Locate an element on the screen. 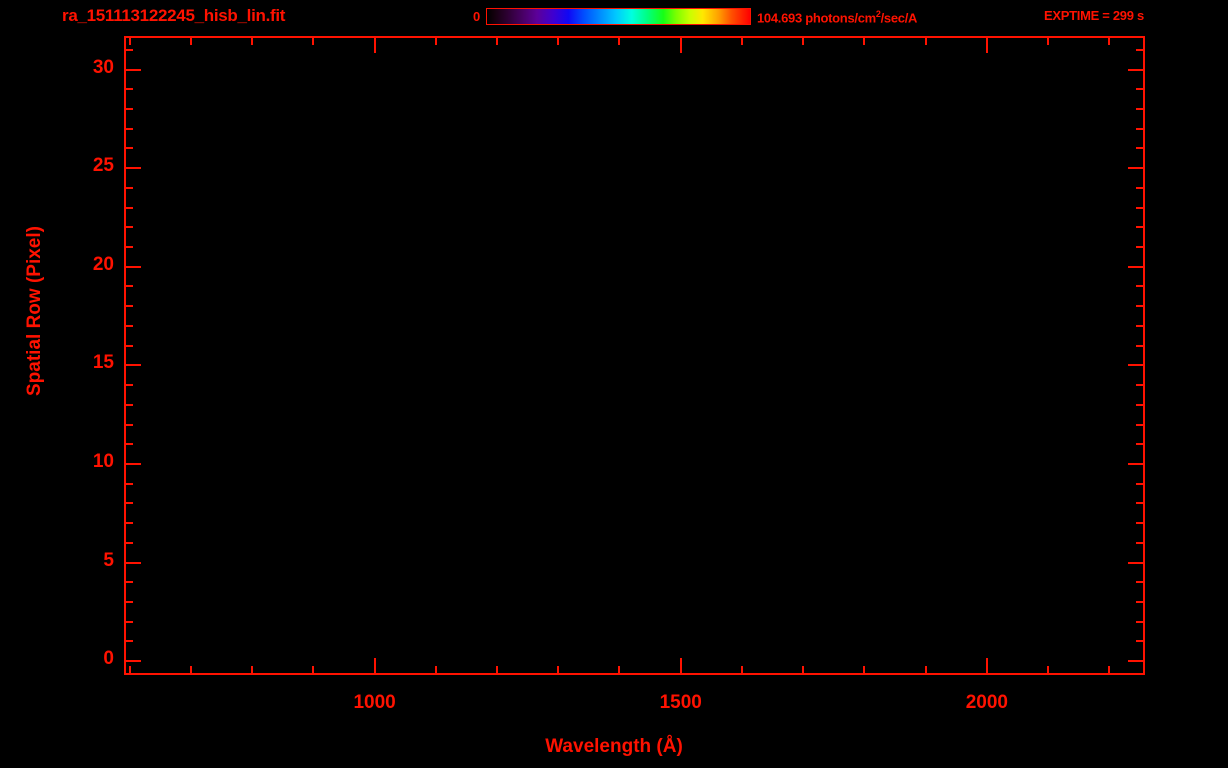 This screenshot has height=768, width=1228. y-tick-label: 15 is located at coordinates (103, 363).